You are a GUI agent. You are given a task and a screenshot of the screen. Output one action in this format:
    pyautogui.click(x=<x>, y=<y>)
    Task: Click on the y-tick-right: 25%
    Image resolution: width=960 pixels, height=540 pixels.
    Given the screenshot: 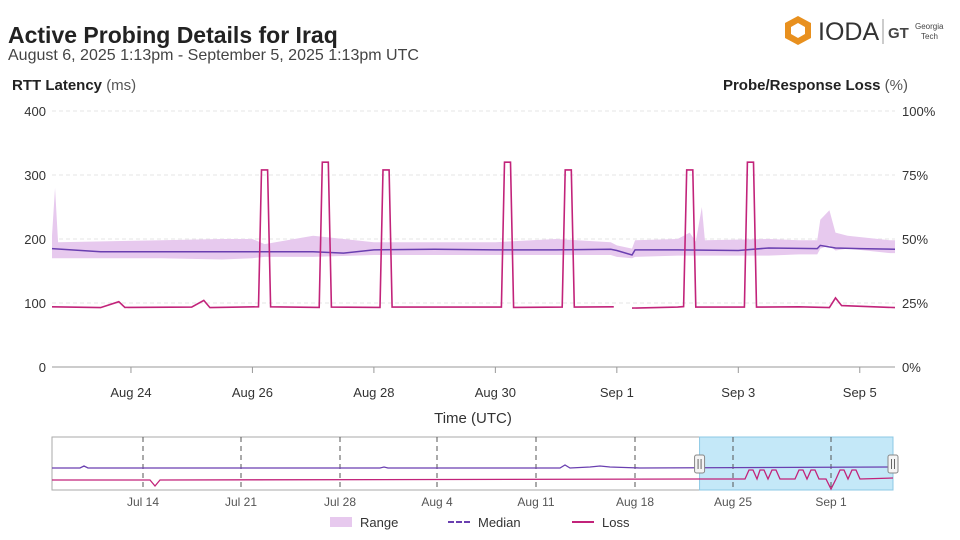 What is the action you would take?
    pyautogui.click(x=915, y=303)
    